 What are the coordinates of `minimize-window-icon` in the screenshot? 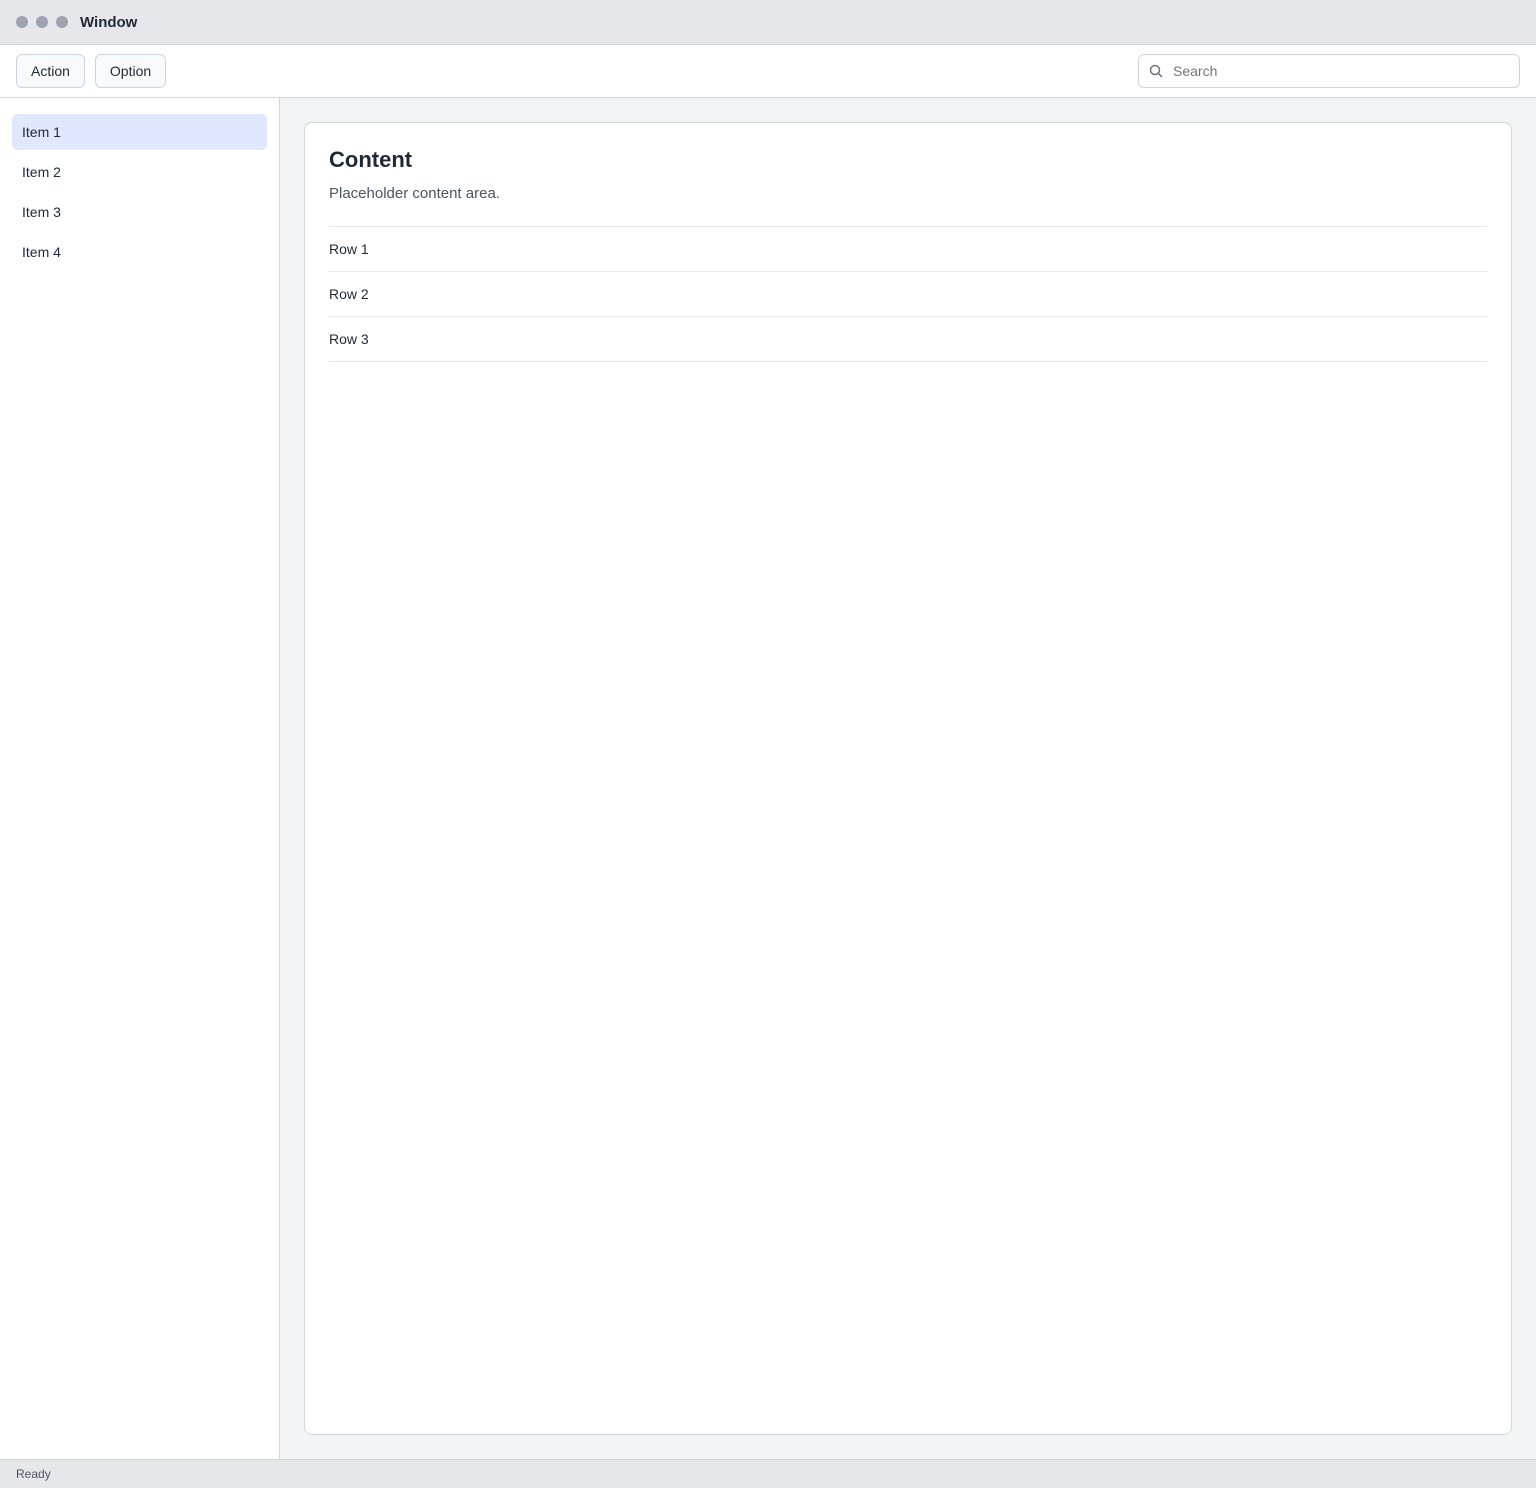 It's located at (42, 22).